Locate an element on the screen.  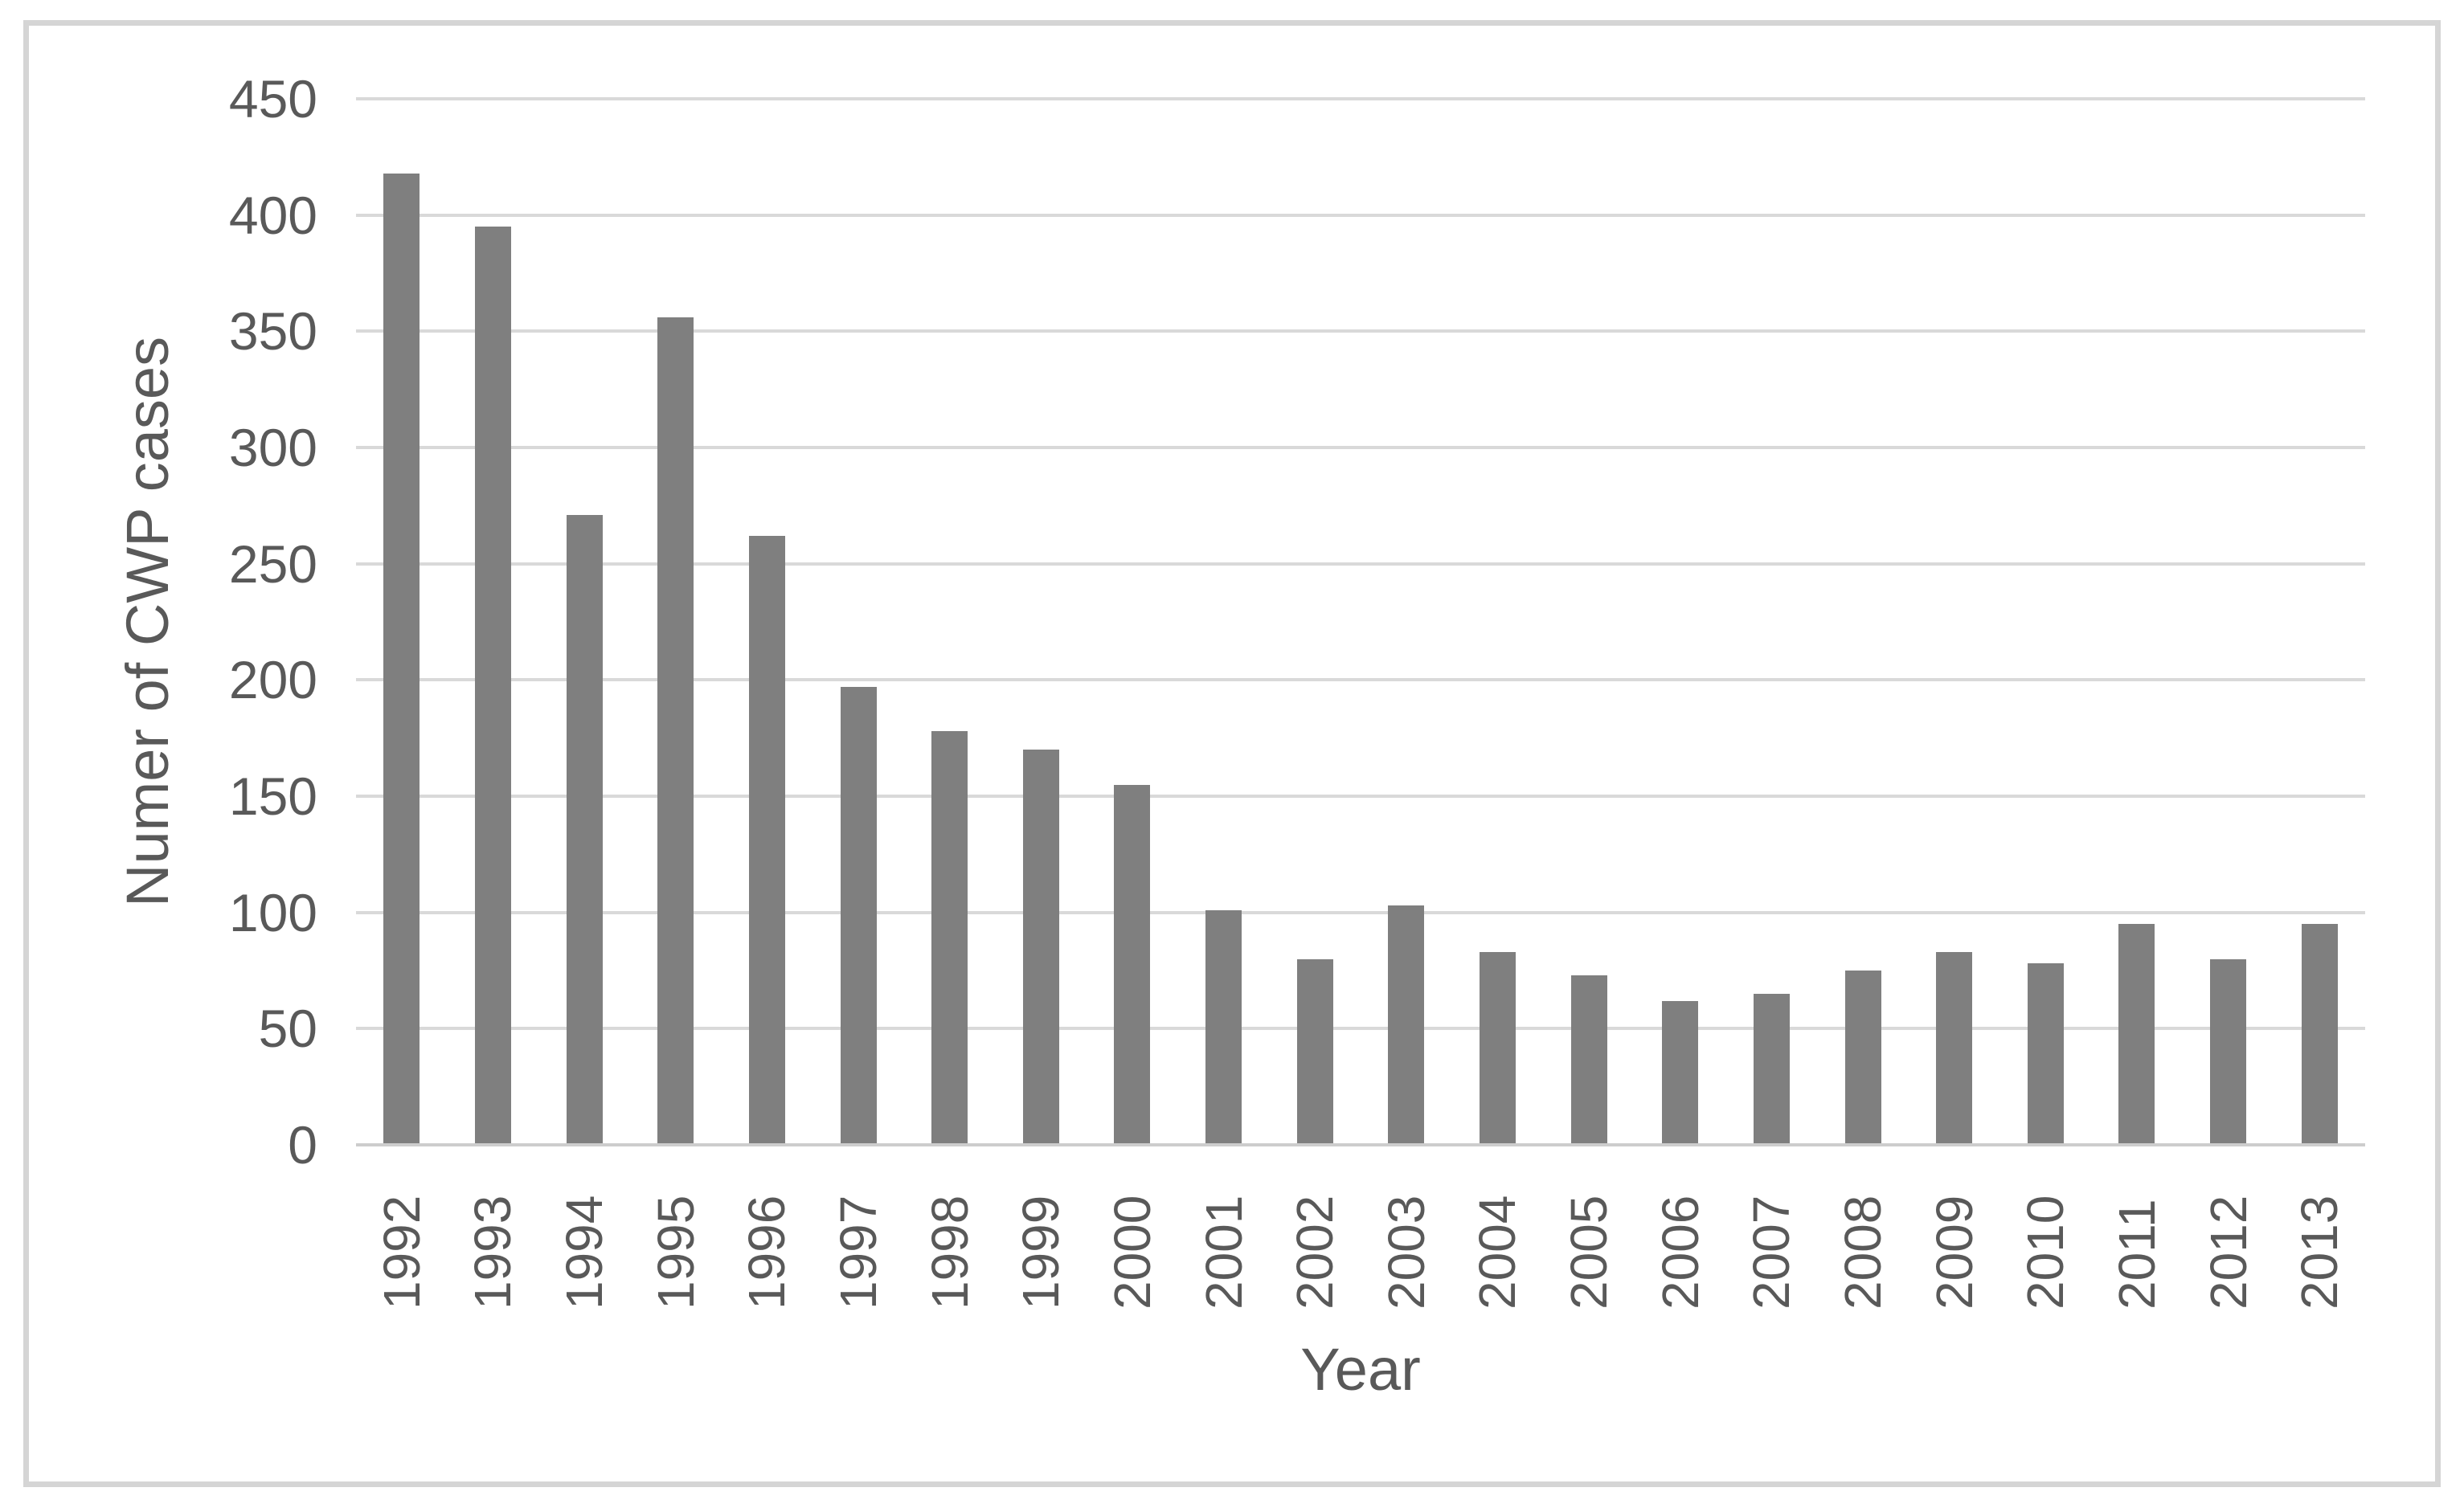
bar-1992 is located at coordinates (401, 659).